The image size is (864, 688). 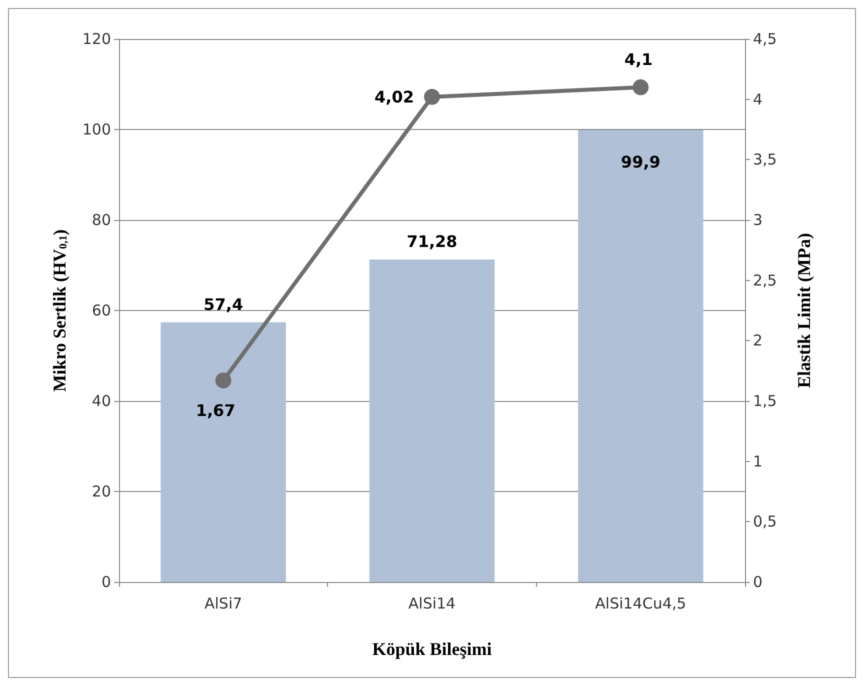 What do you see at coordinates (640, 603) in the screenshot?
I see `x-tick-label: AlSi14Cu4,5` at bounding box center [640, 603].